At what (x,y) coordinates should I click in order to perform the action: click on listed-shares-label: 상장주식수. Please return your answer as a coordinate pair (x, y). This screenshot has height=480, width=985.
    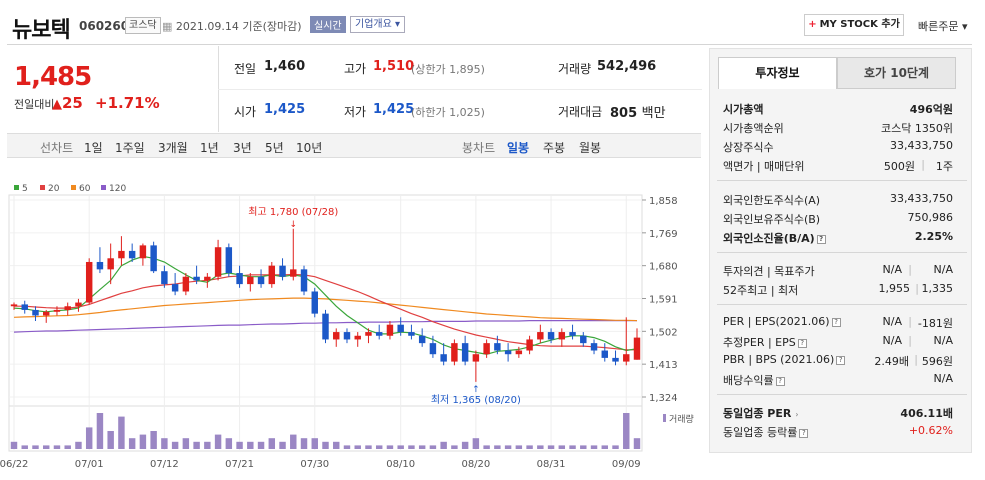
    Looking at the image, I should click on (748, 147).